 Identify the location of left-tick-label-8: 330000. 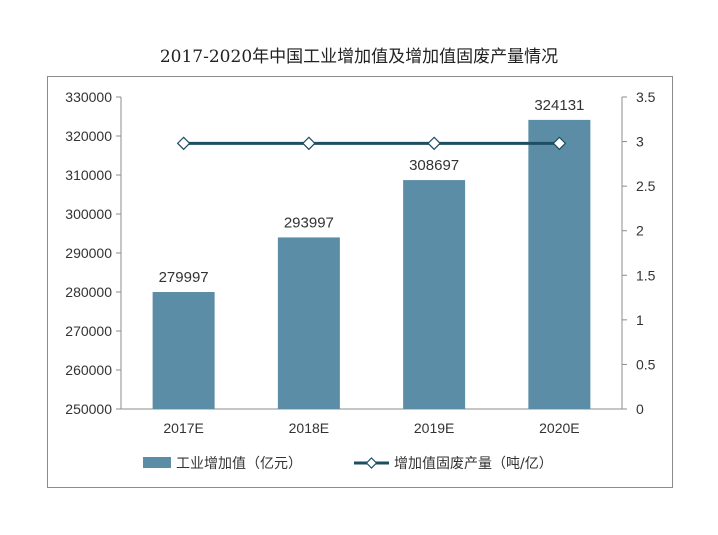
(88, 97).